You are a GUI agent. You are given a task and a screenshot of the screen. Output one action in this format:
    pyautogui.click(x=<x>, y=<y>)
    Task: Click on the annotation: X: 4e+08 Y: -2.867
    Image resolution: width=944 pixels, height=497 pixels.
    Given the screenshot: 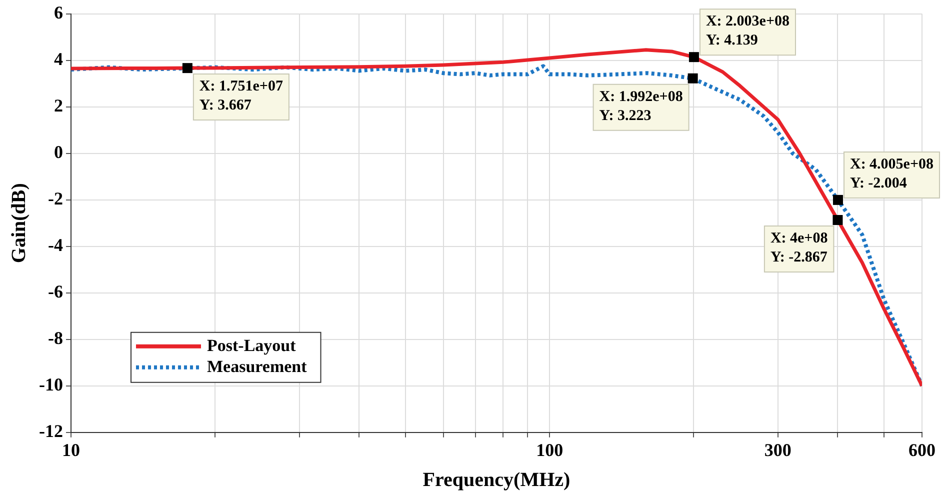 What is the action you would take?
    pyautogui.click(x=799, y=248)
    